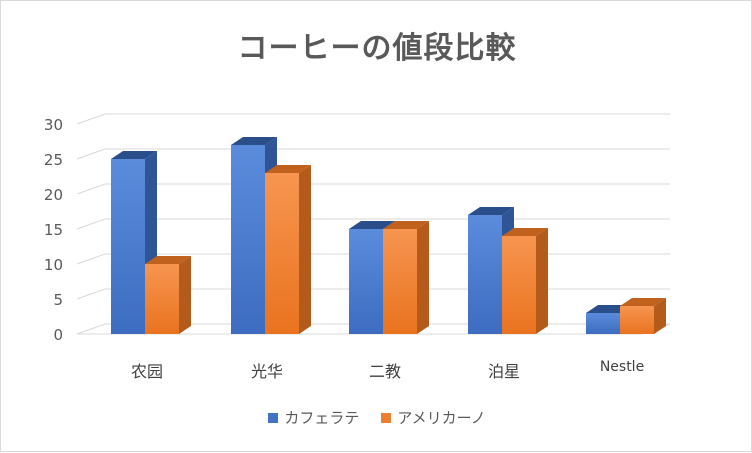  What do you see at coordinates (504, 371) in the screenshot?
I see `x-tick-label-3: 泊星` at bounding box center [504, 371].